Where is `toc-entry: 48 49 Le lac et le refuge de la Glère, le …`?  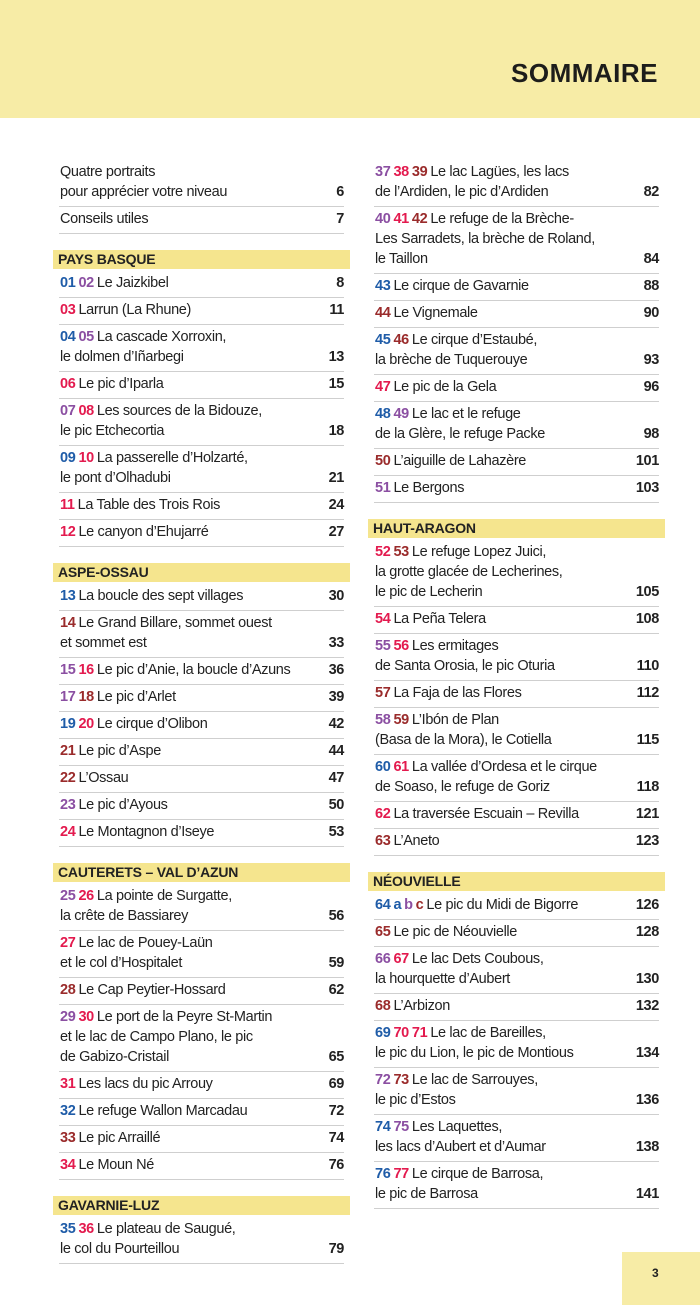
toc-entry: 48 49 Le lac et le refuge de la Glère, le … is located at coordinates (516, 425).